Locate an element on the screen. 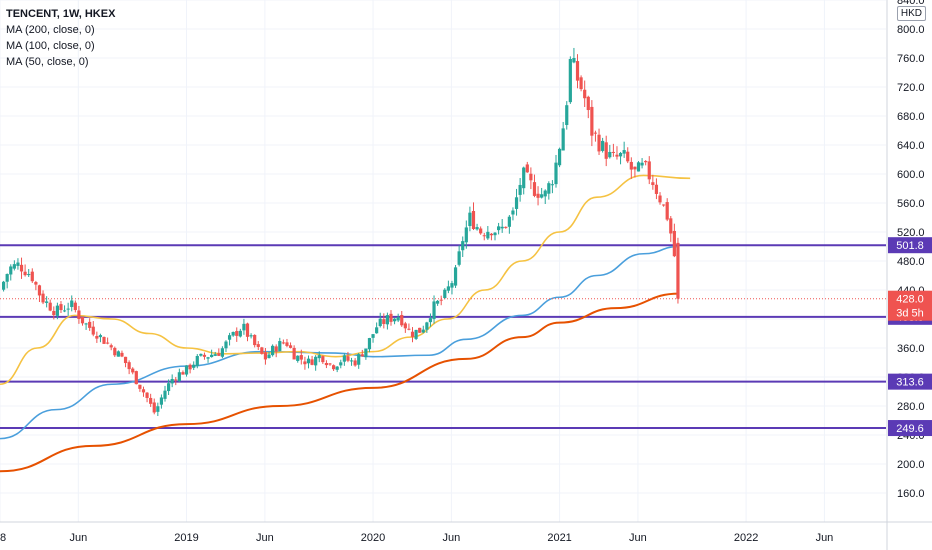 This screenshot has width=932, height=550. price-tick-label: 760.0 is located at coordinates (911, 59).